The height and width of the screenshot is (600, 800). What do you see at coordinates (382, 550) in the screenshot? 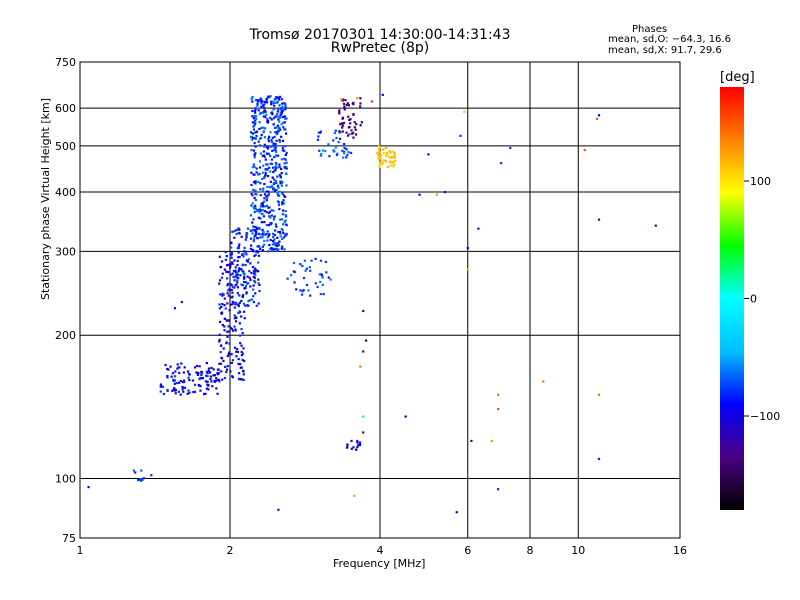
I see `x-axis-ticks: 1 2 4 6 8 10 16` at bounding box center [382, 550].